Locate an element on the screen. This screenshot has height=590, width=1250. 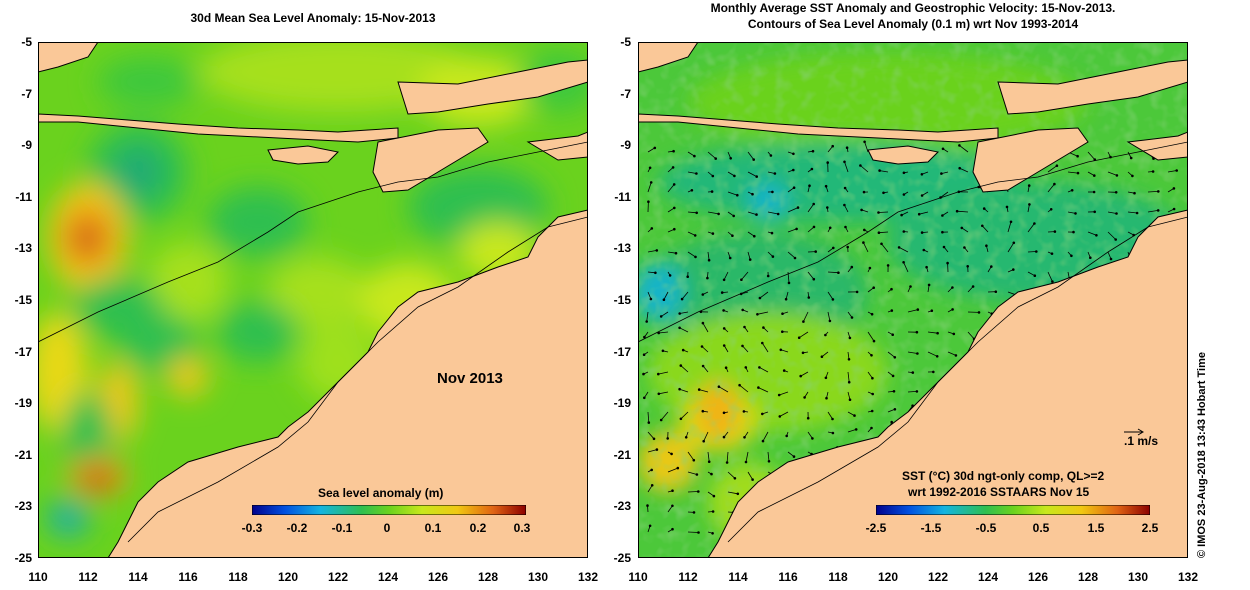
left-lon-tick: 126 is located at coordinates (438, 577).